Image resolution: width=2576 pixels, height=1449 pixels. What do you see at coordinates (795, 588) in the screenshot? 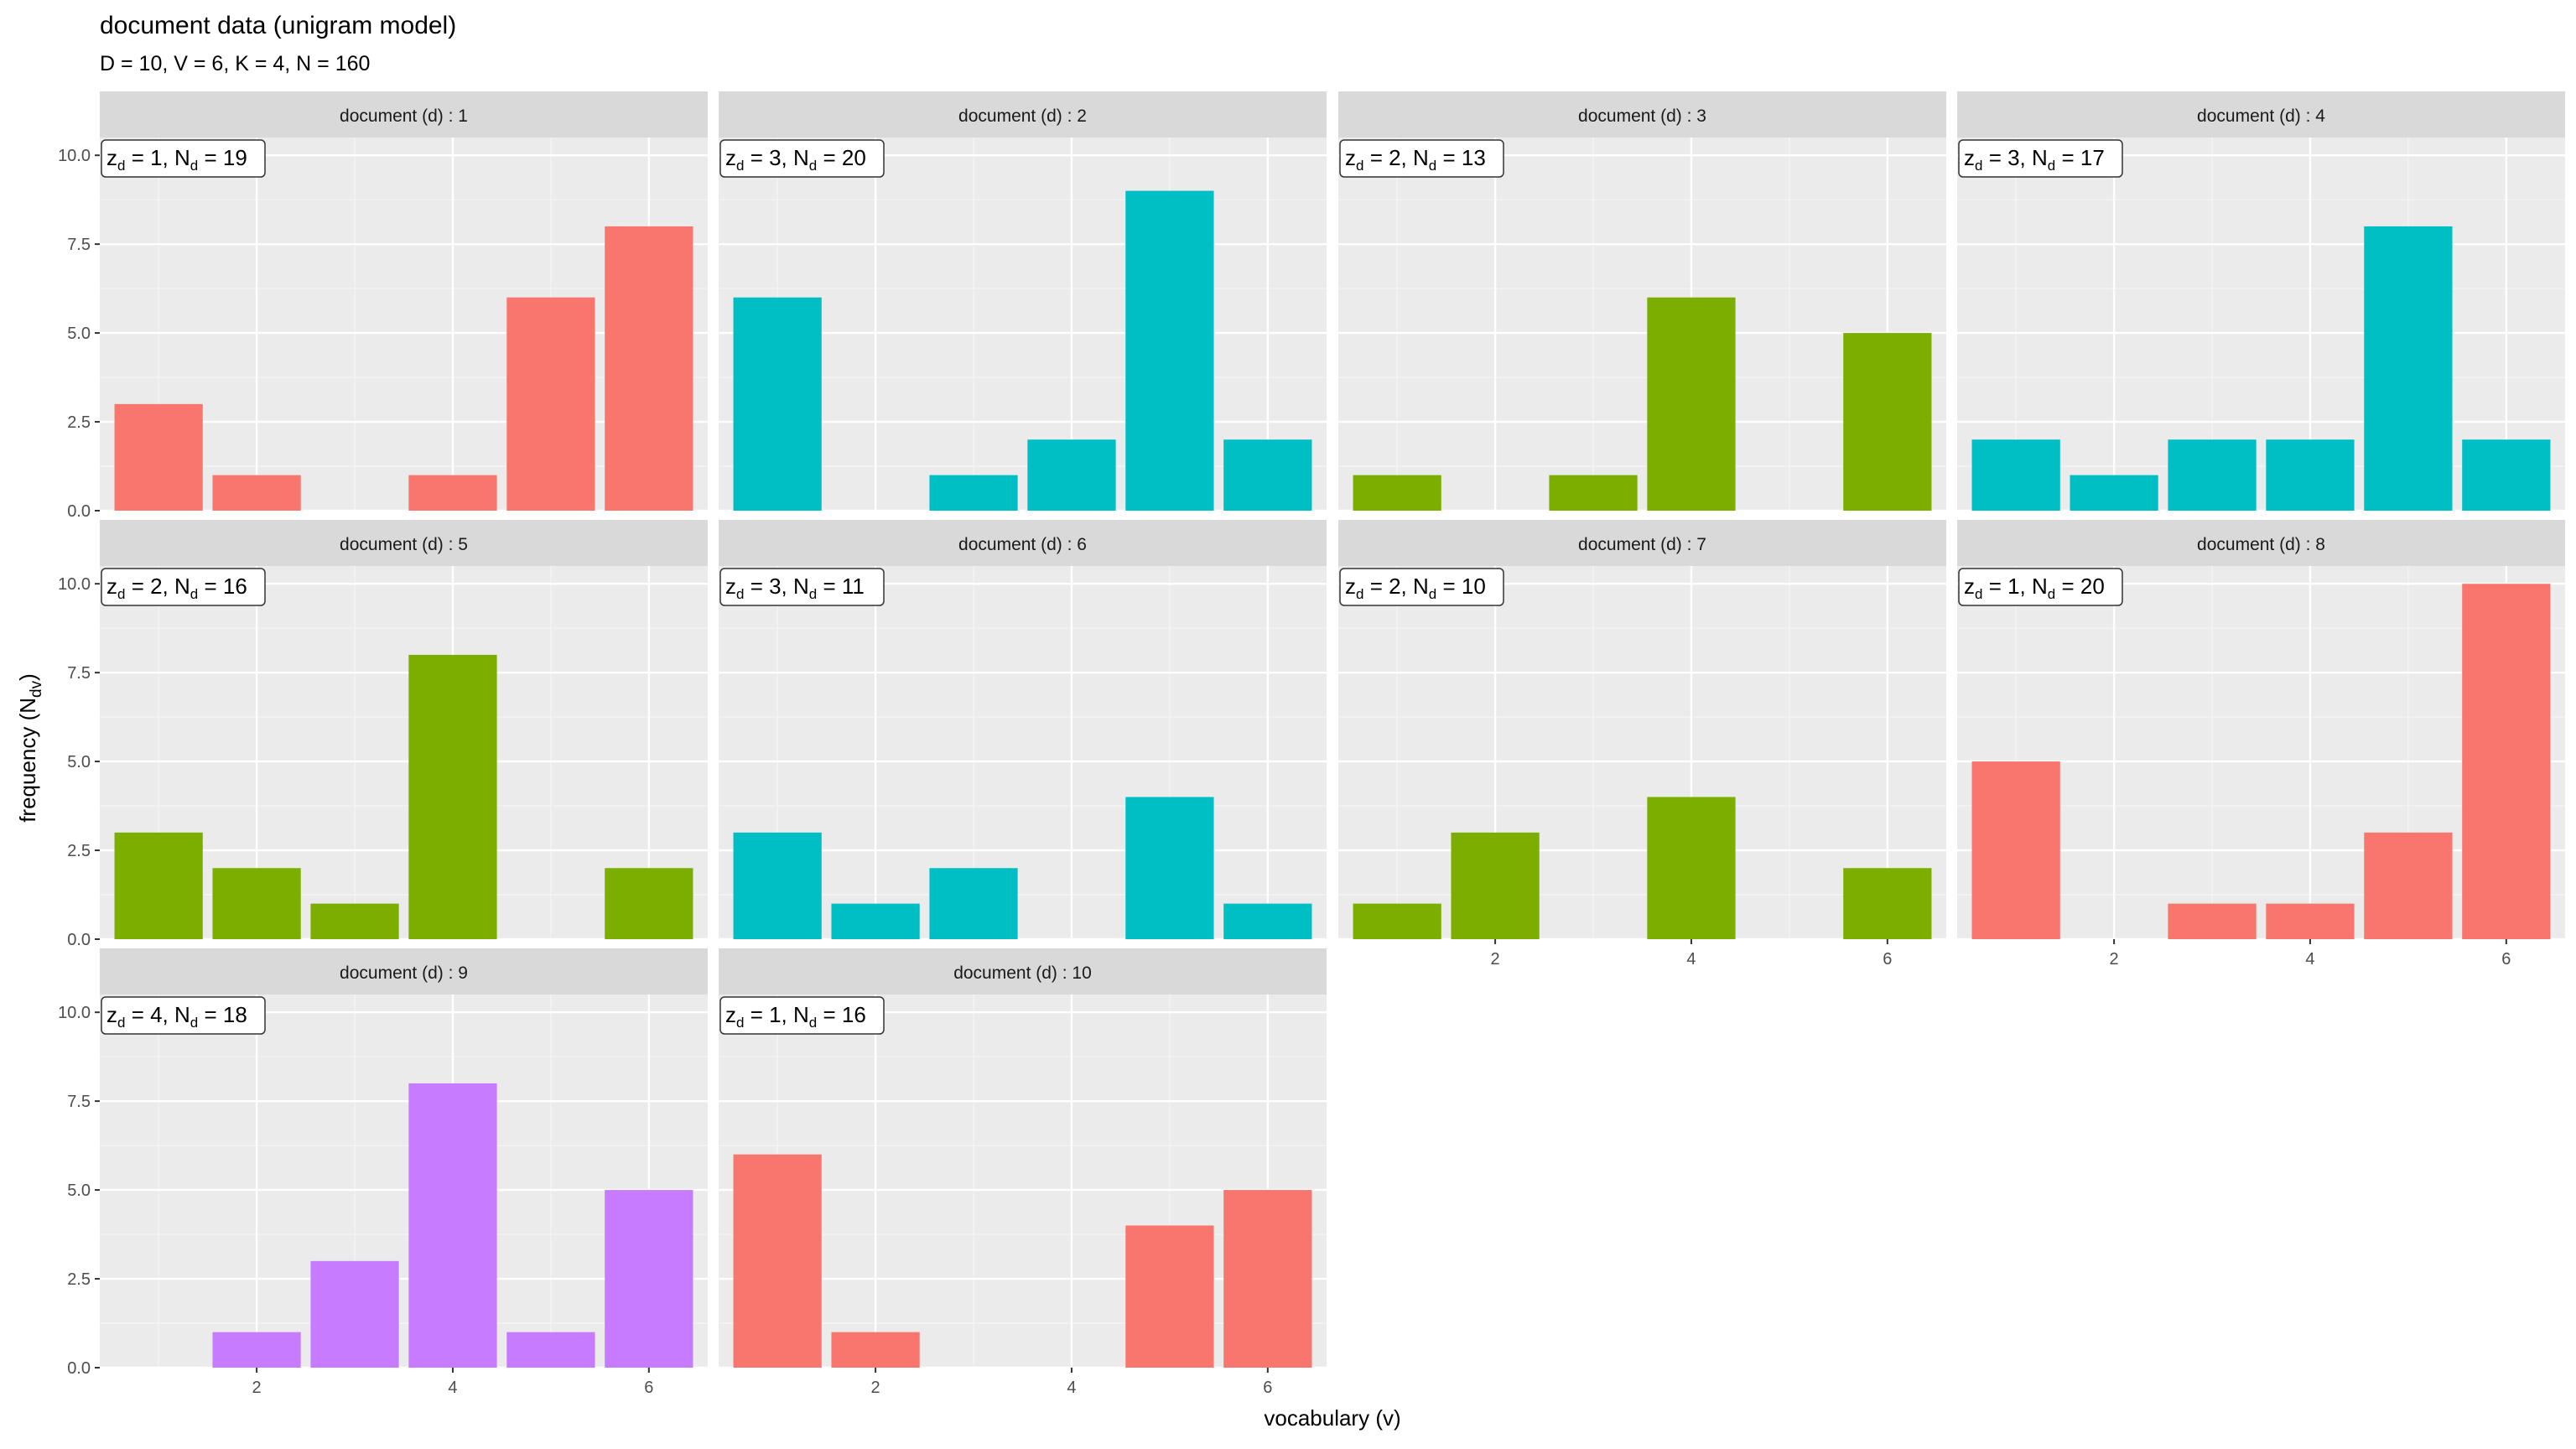
I see `label-box-text: zd = 3, Nd = 11` at bounding box center [795, 588].